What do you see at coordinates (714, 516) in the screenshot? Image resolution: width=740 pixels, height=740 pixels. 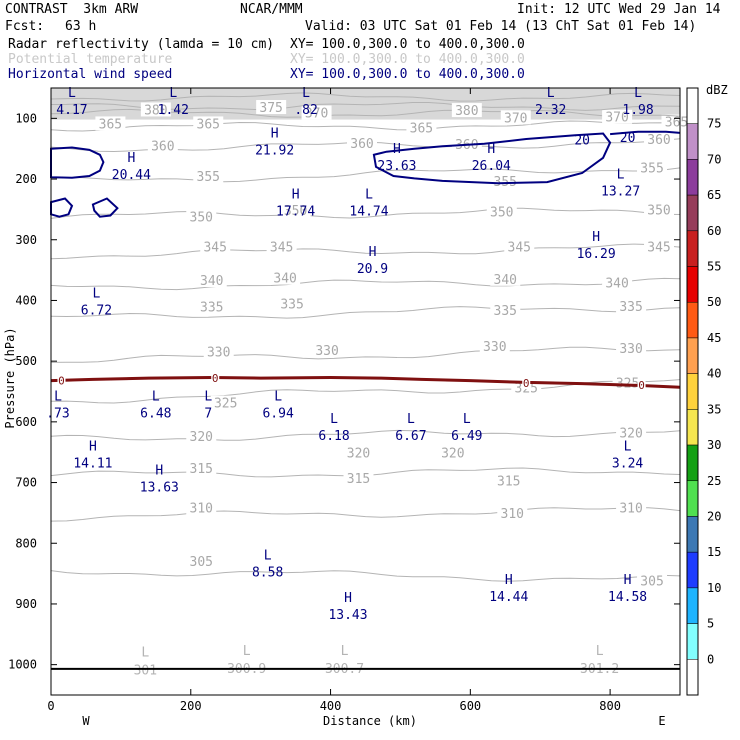 I see `colorbar-tick-label: 20` at bounding box center [714, 516].